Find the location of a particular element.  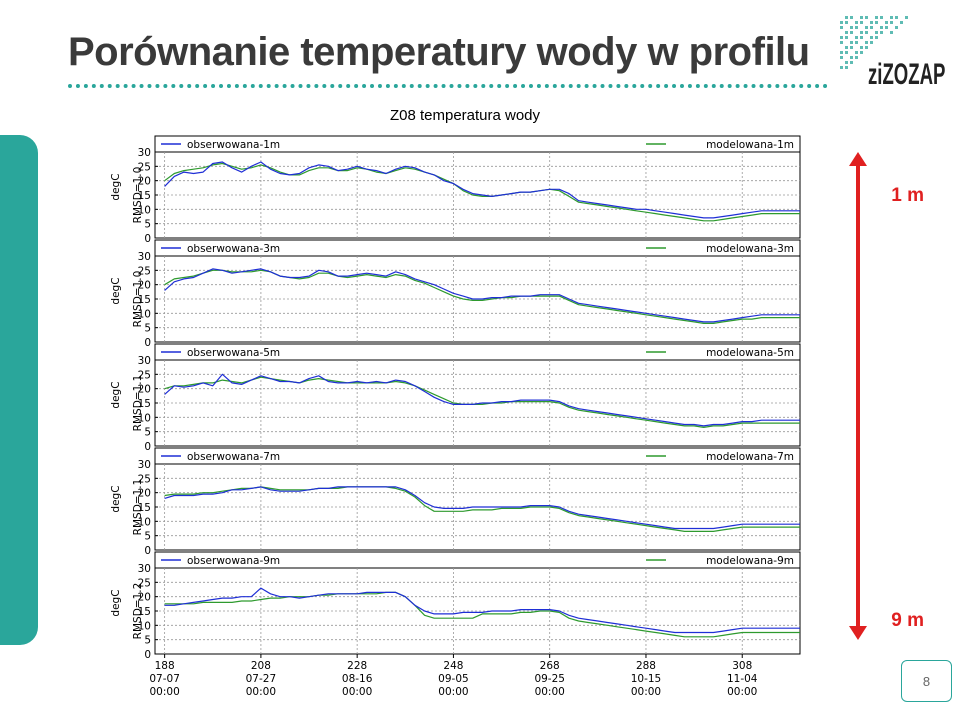

x-tick-day: 308 is located at coordinates (742, 666).